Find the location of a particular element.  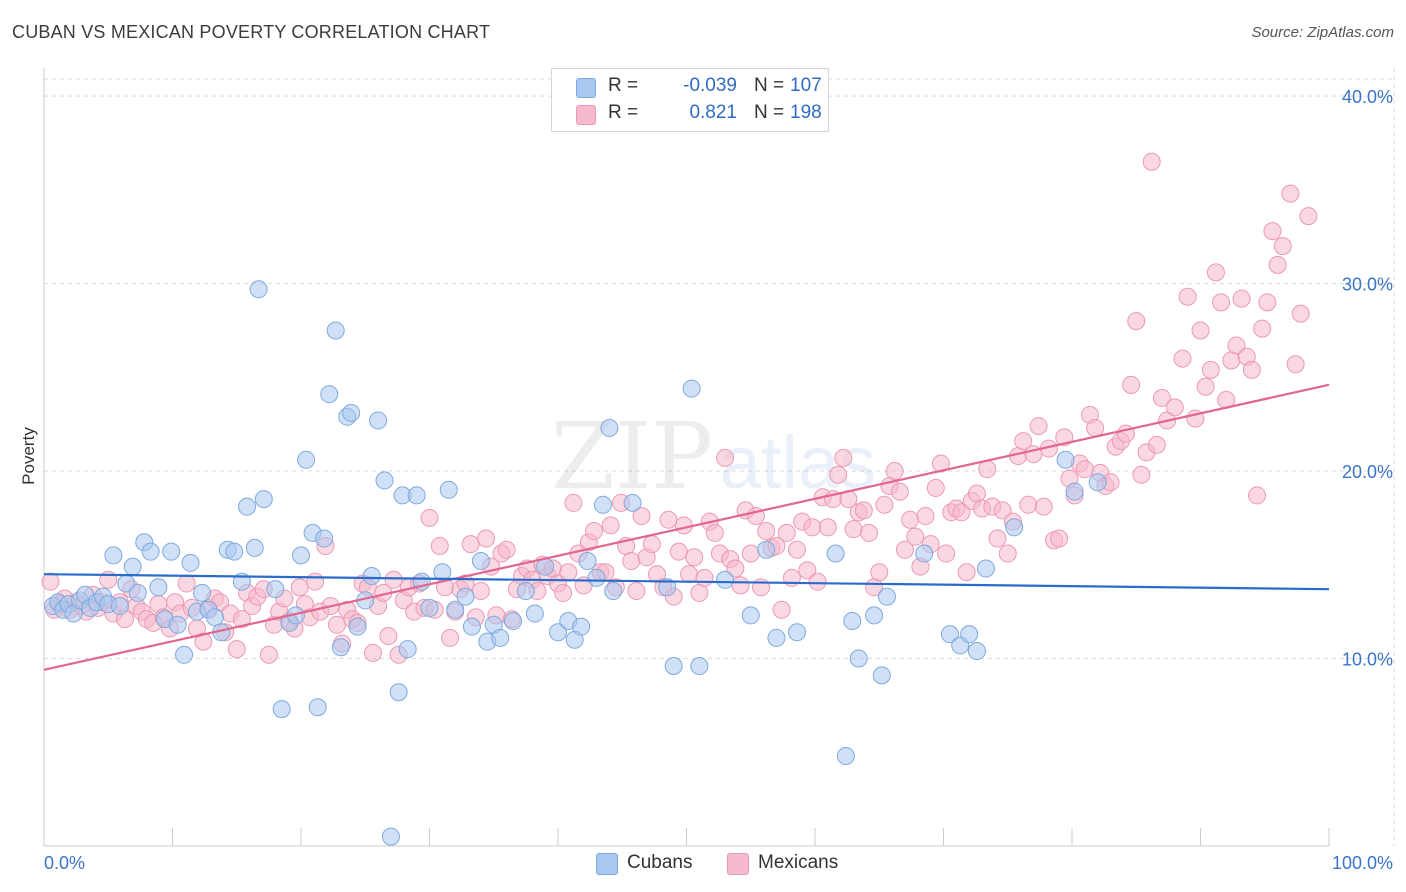

mexicans-swatch is located at coordinates (586, 115).